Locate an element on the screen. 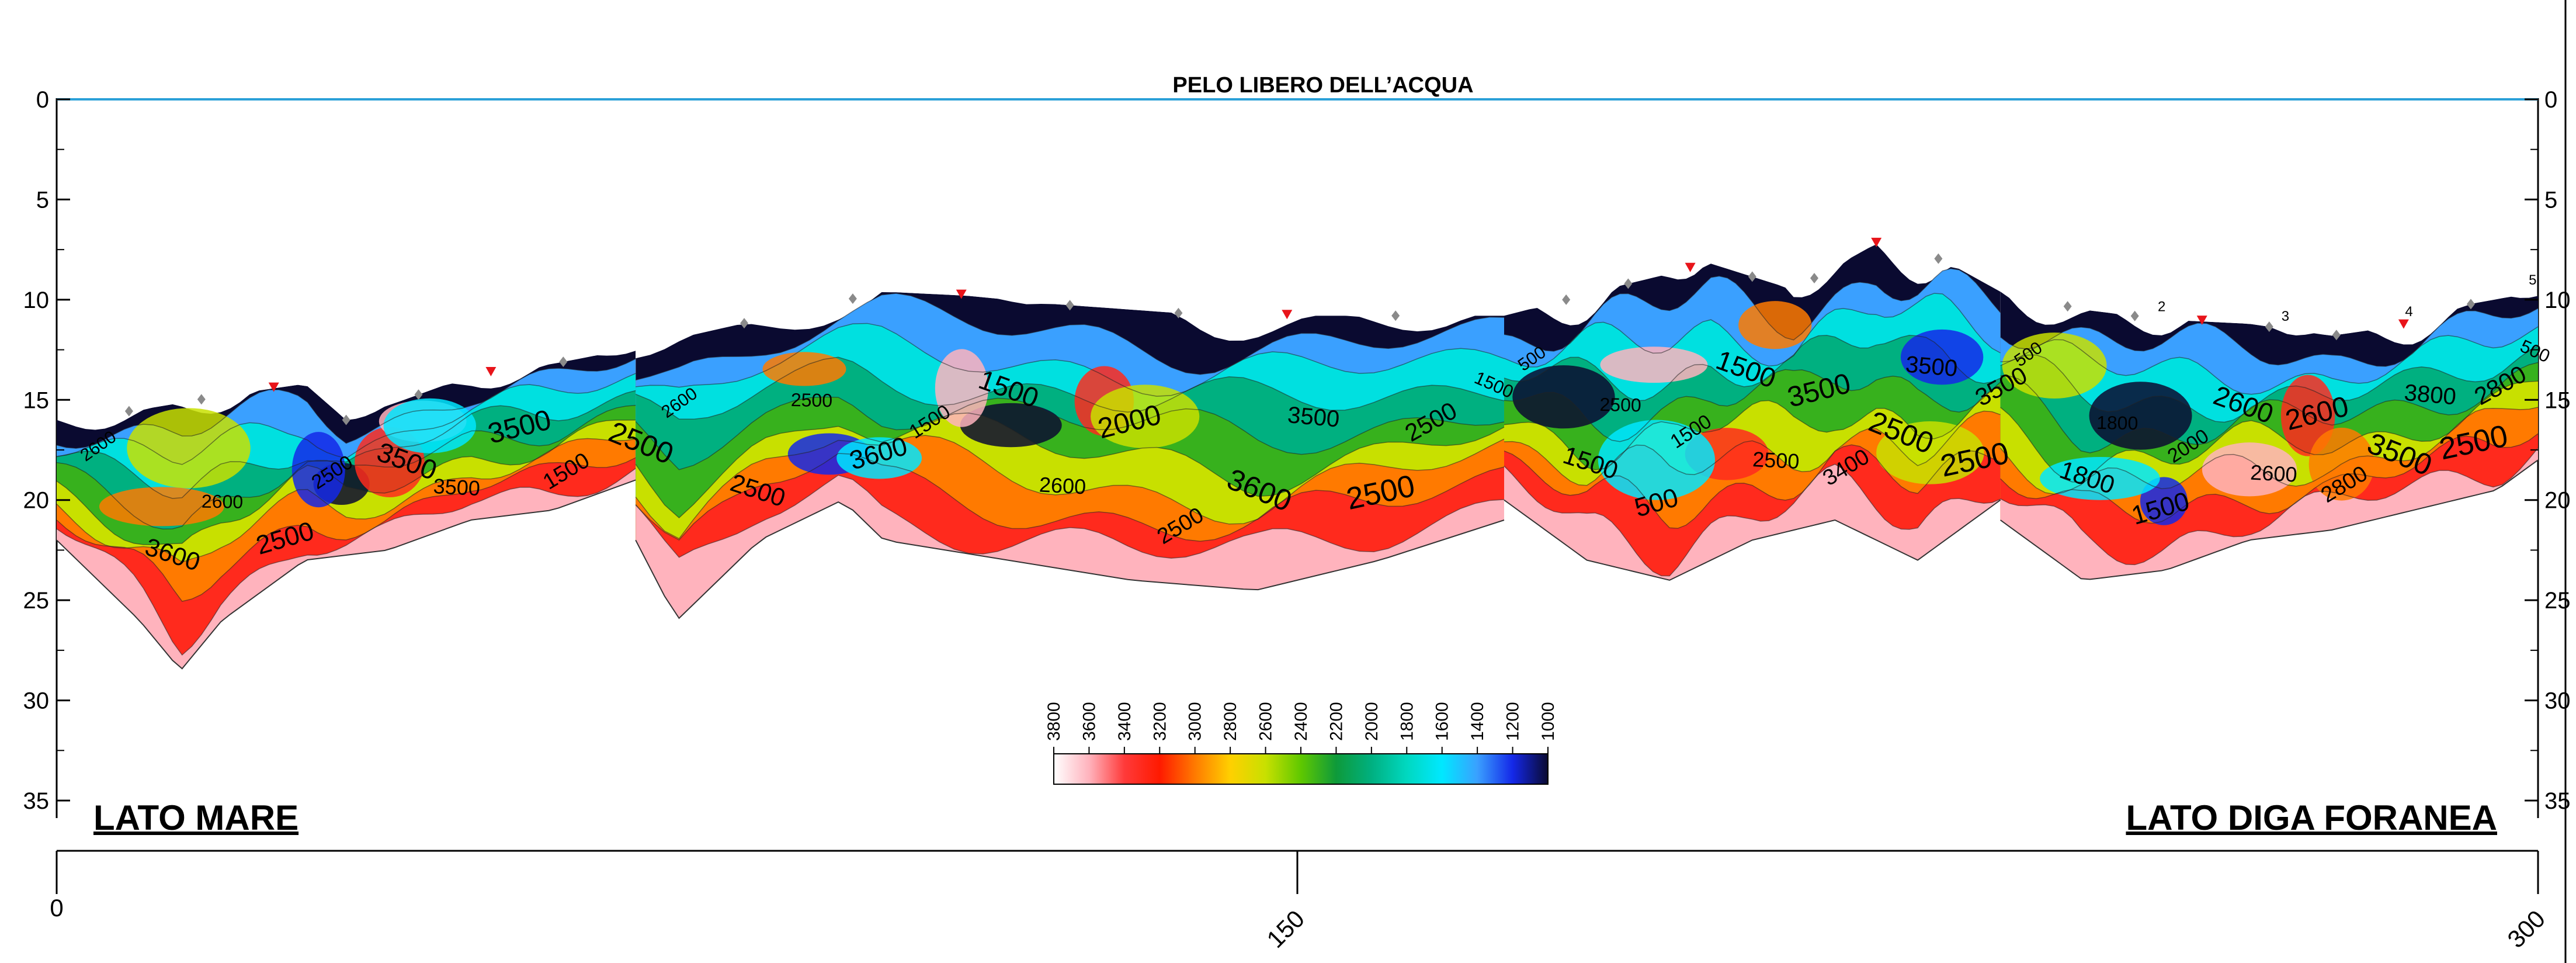  y-tick-label-left: 35 is located at coordinates (36, 801).